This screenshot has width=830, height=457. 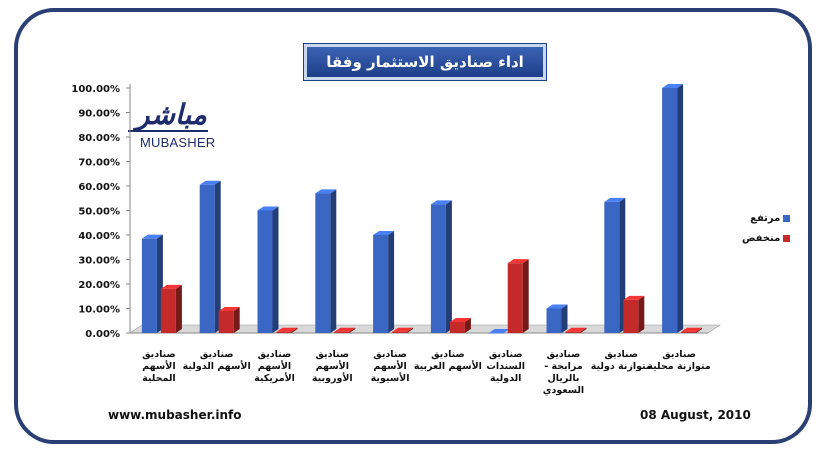 What do you see at coordinates (274, 378) in the screenshot?
I see `x-tick-label: الأمريكية` at bounding box center [274, 378].